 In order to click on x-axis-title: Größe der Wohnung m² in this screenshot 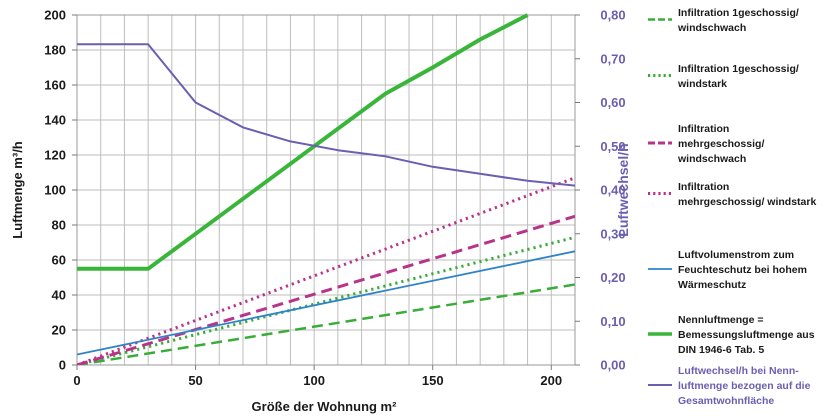, I will do `click(325, 406)`.